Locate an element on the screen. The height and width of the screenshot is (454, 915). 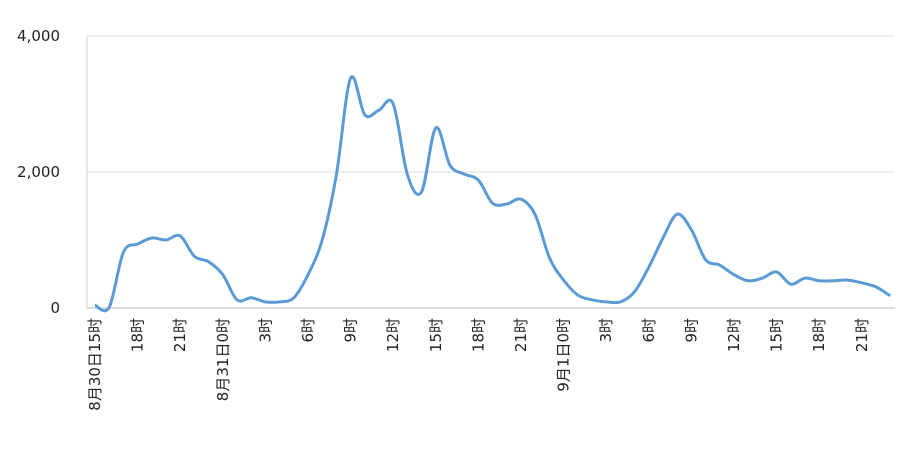
x-tick-label: 9月1日0时 is located at coordinates (564, 355).